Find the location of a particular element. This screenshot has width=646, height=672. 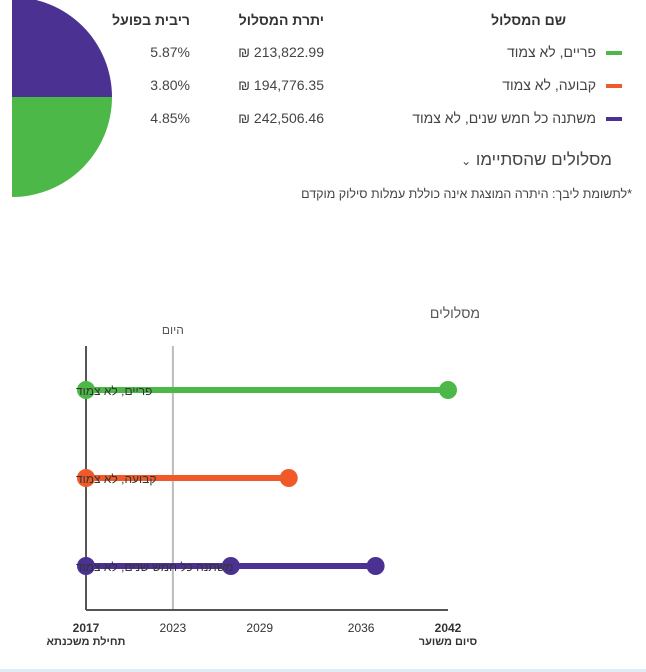

balance-pie-chart is located at coordinates (62, 98).